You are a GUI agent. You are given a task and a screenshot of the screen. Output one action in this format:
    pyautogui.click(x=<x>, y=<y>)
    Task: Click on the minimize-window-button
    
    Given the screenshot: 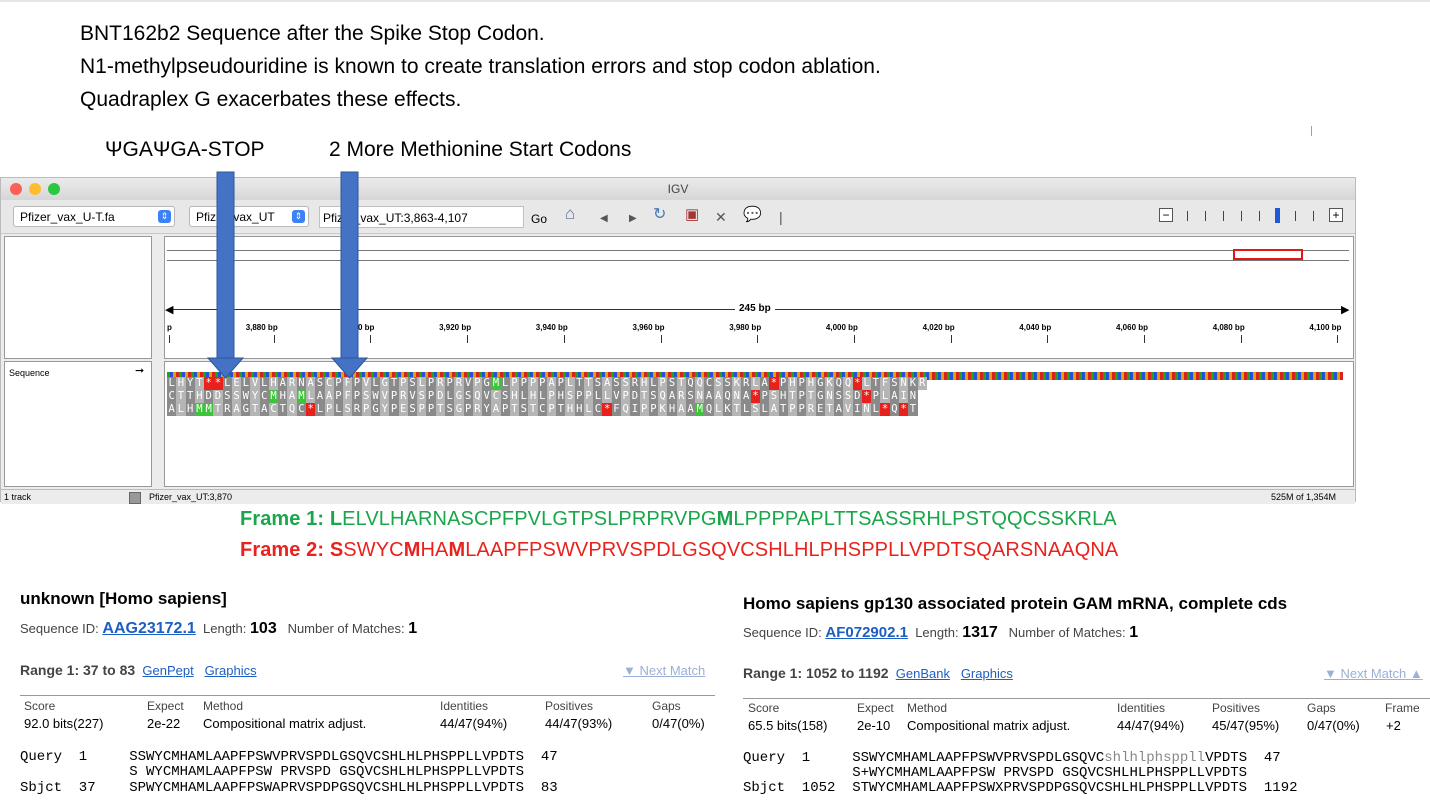 What is the action you would take?
    pyautogui.click(x=35, y=189)
    